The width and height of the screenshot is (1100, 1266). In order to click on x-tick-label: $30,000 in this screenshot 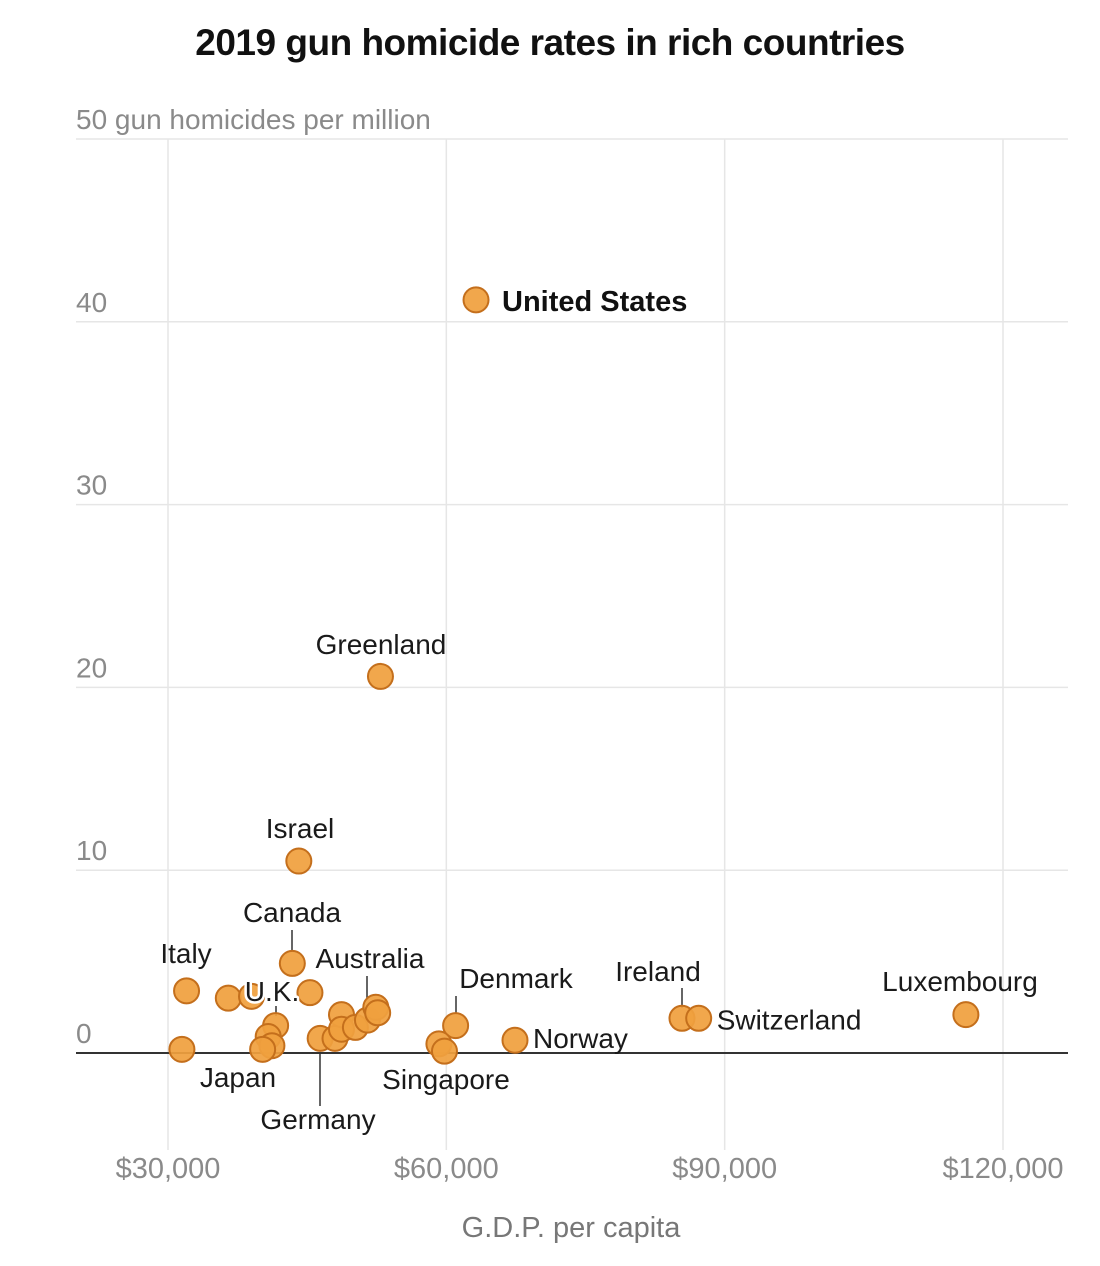, I will do `click(168, 1169)`.